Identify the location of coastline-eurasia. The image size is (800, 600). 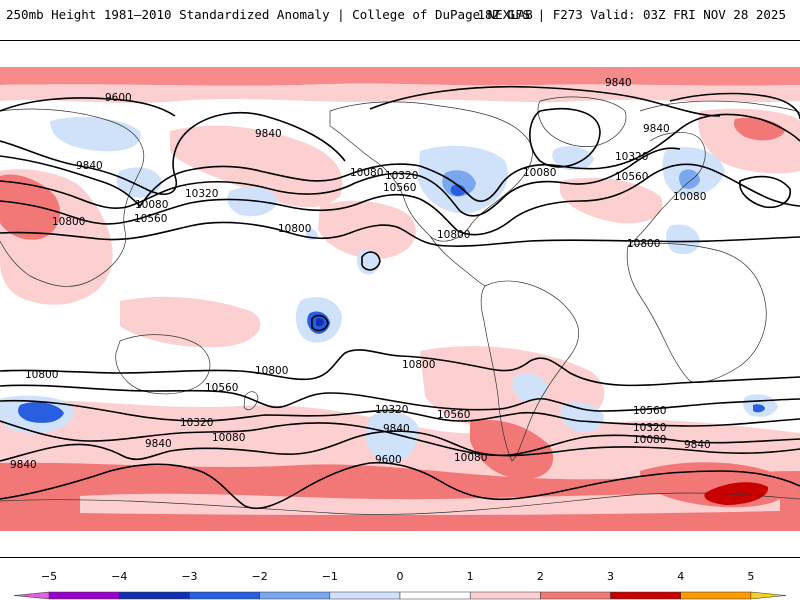
(72, 197).